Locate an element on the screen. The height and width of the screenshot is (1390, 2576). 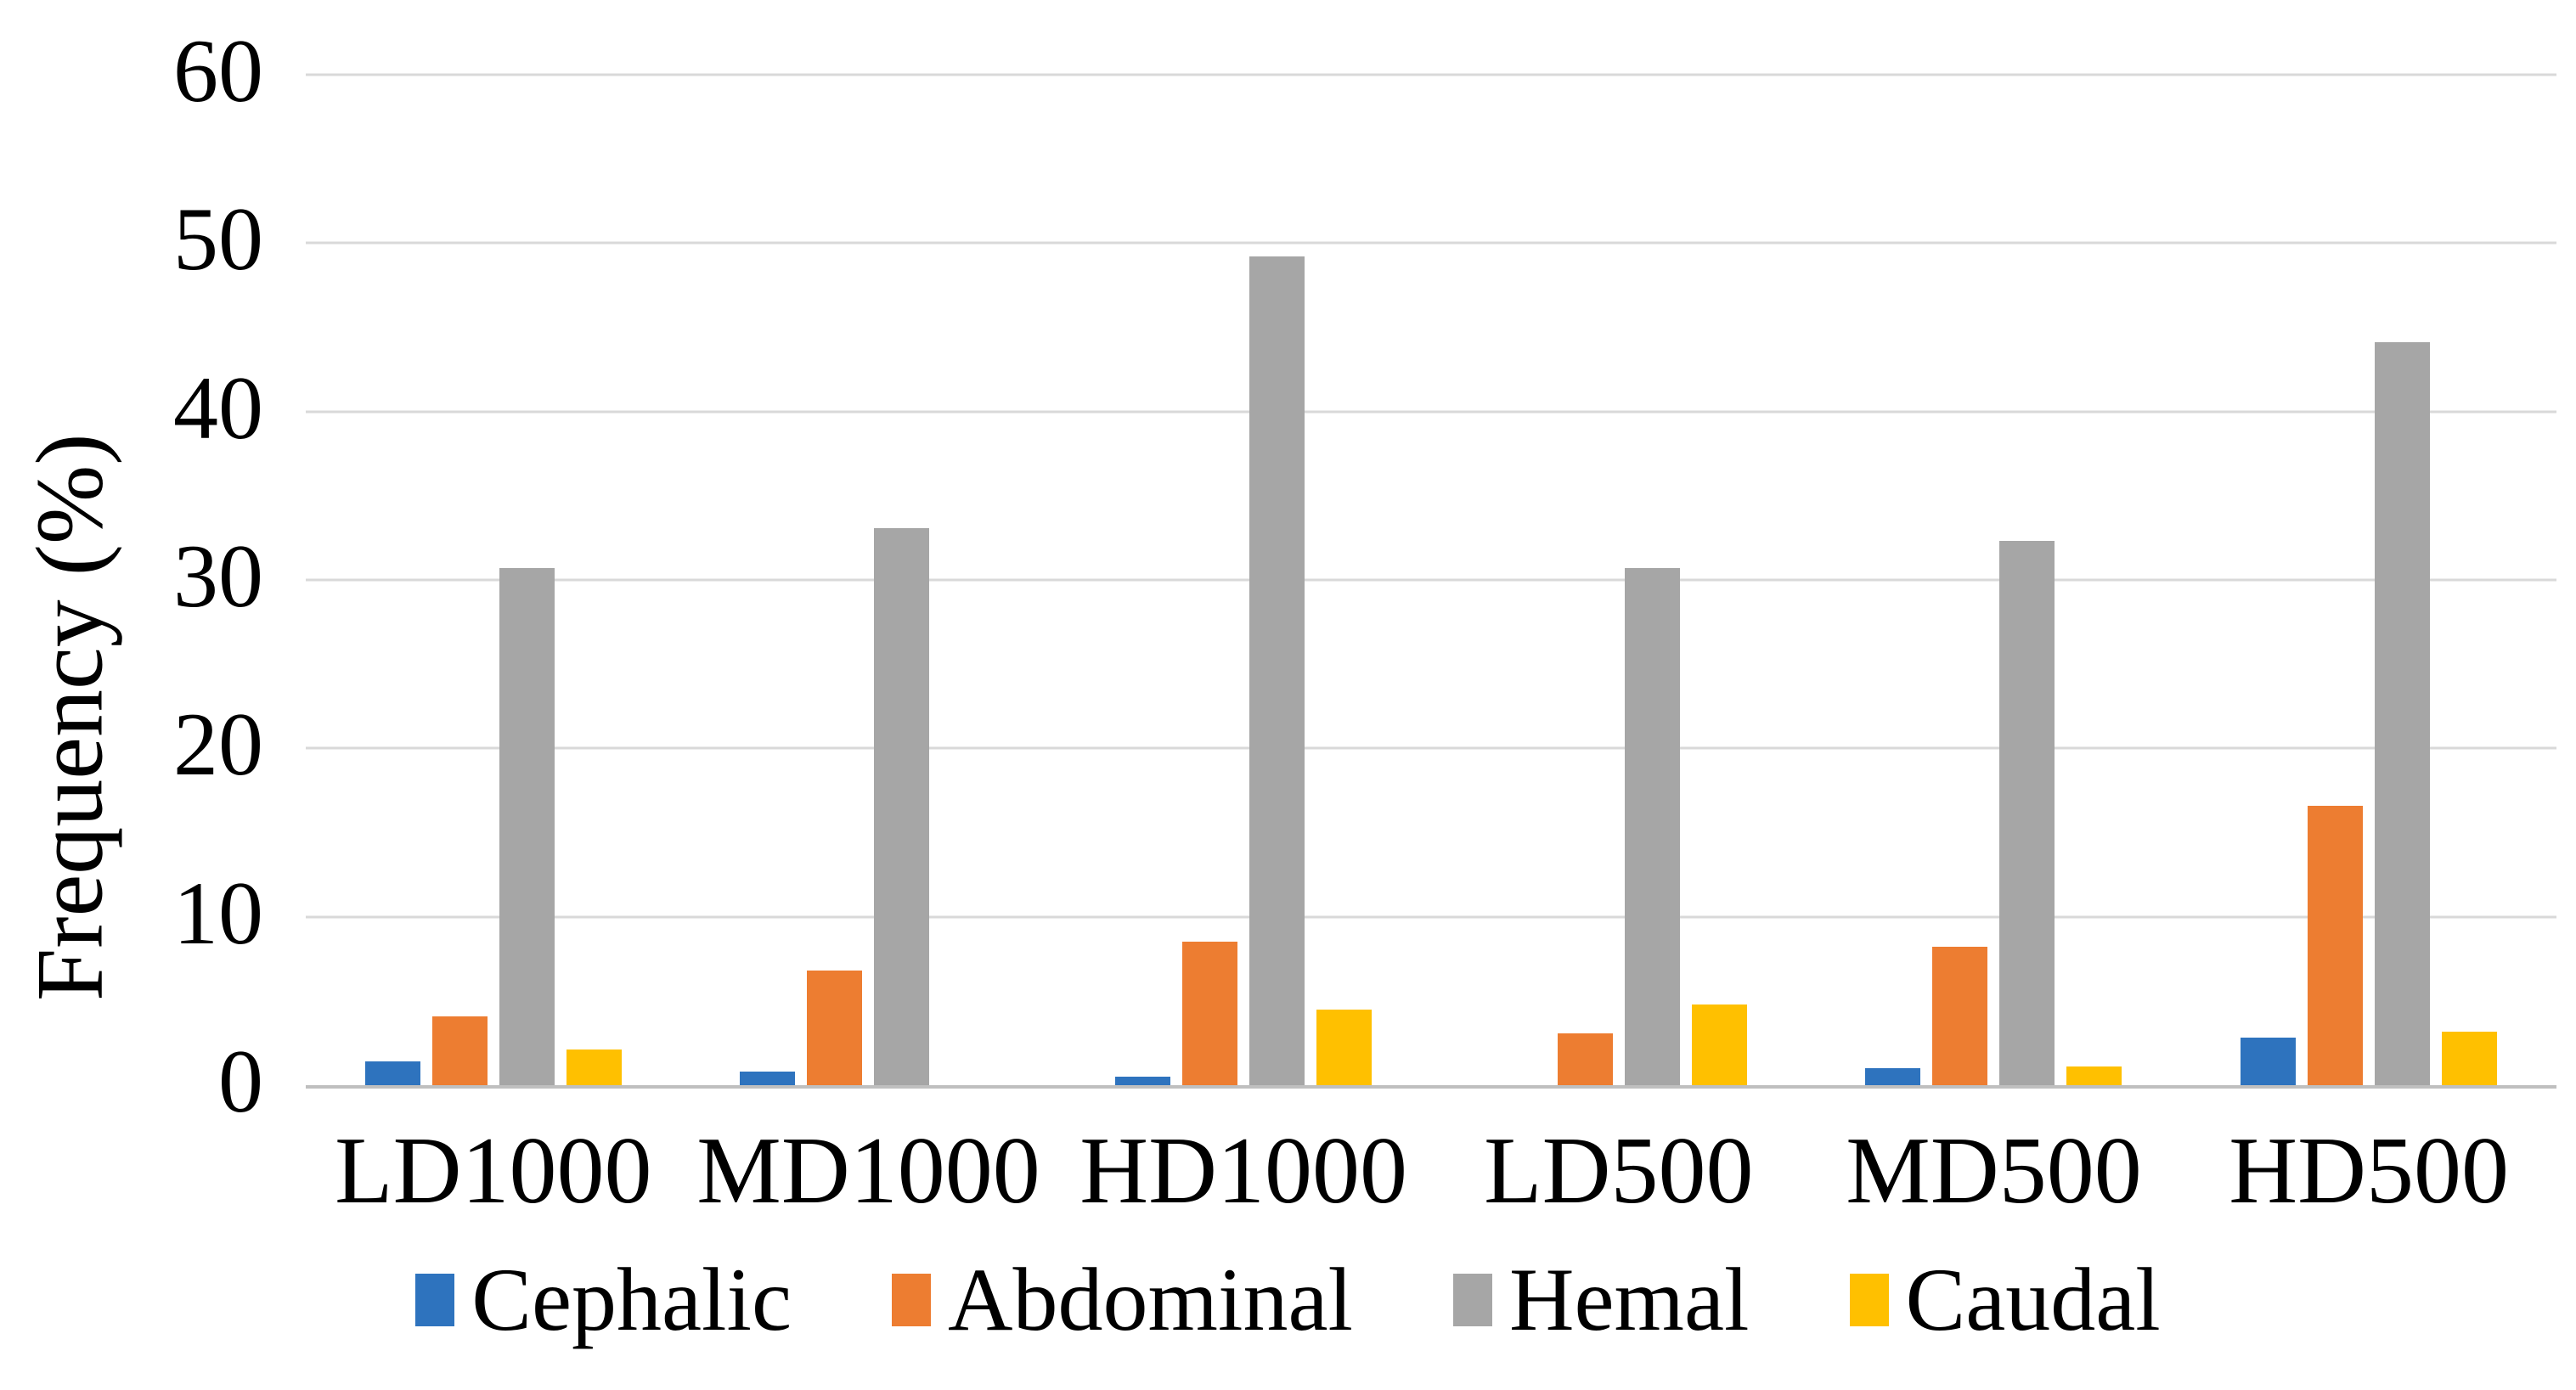
bar-abdominal-md500 is located at coordinates (1960, 1016).